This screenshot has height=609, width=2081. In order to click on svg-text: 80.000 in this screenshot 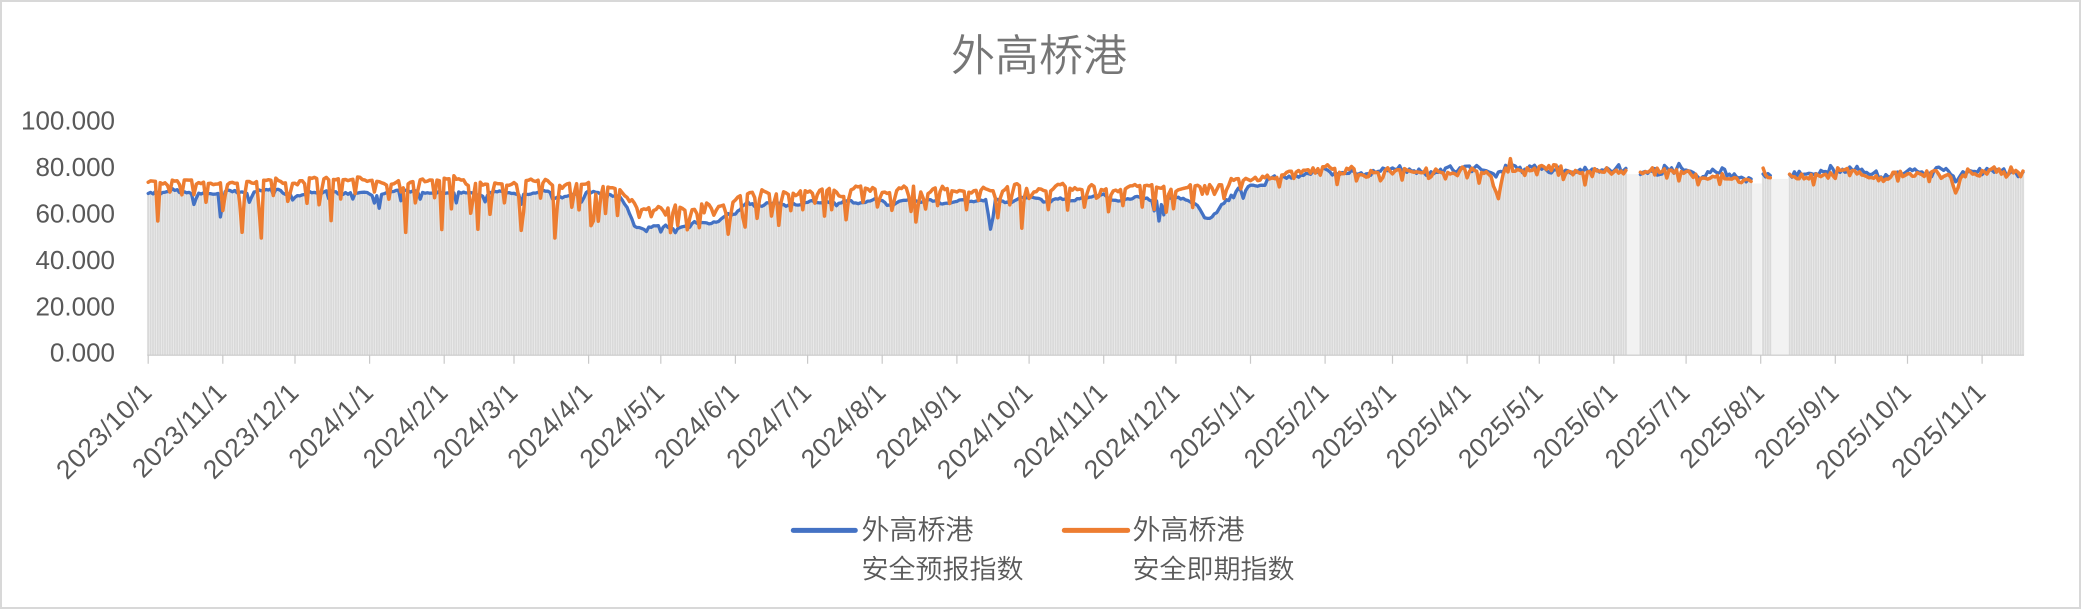, I will do `click(75, 167)`.